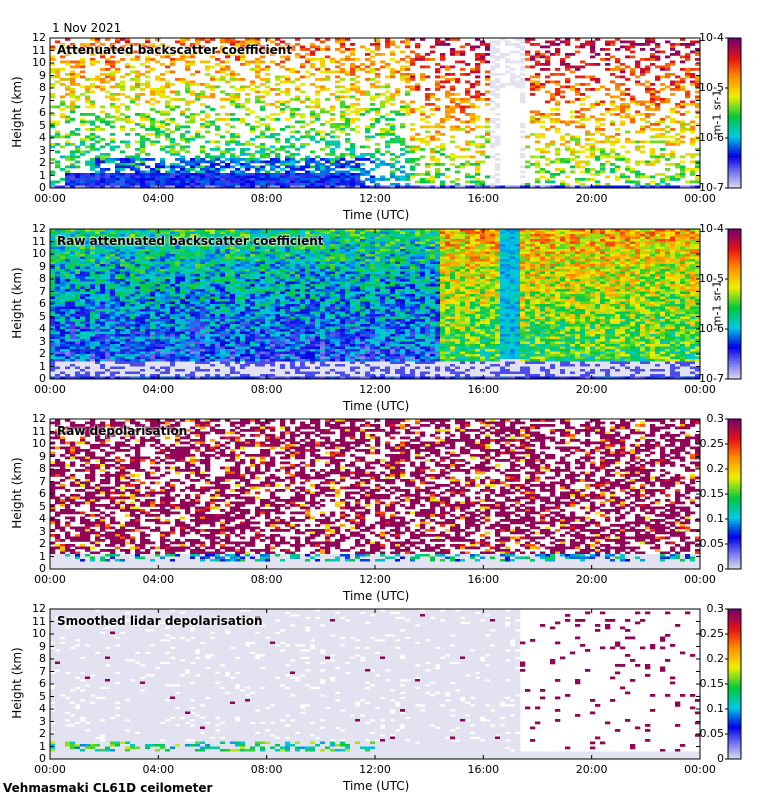 The width and height of the screenshot is (780, 800). What do you see at coordinates (696, 633) in the screenshot?
I see `colorbar-tick-label: 0.25` at bounding box center [696, 633].